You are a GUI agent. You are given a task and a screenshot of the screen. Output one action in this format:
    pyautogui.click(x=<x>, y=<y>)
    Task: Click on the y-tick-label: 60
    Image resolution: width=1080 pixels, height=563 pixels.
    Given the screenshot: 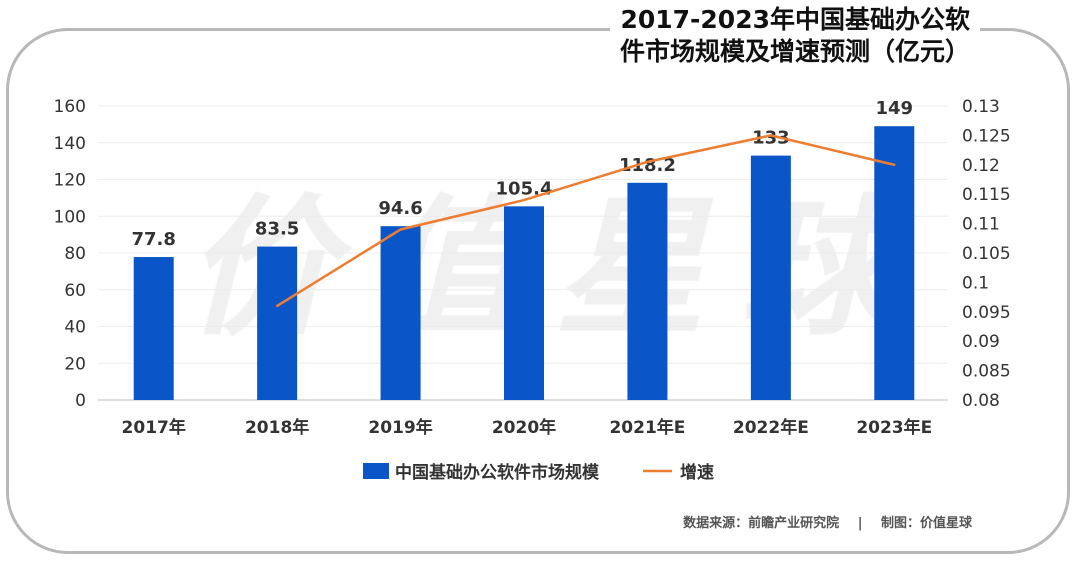 What is the action you would take?
    pyautogui.click(x=75, y=291)
    